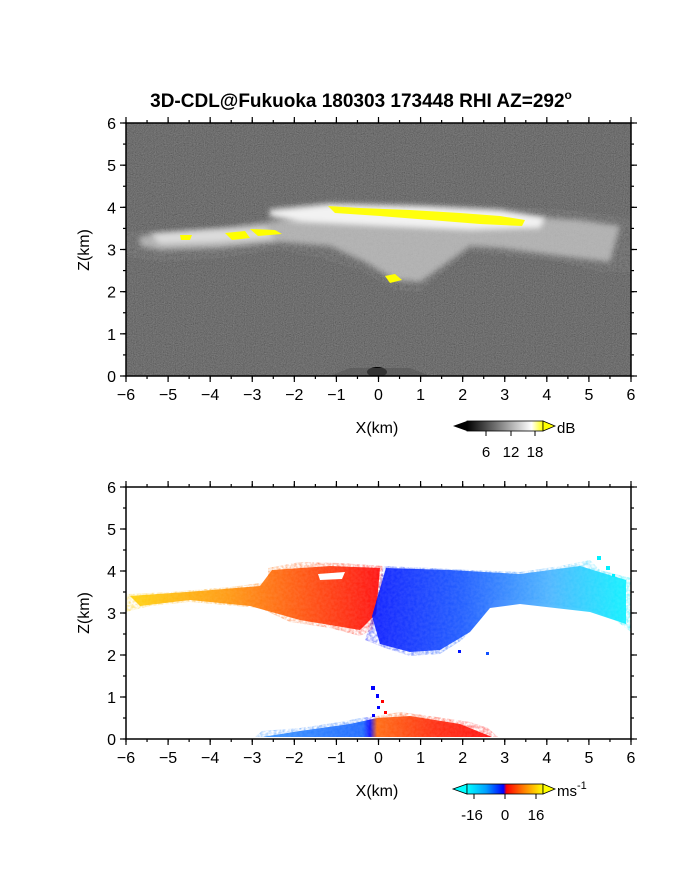 This screenshot has width=680, height=880. I want to click on top-x-axis-label: X(km), so click(377, 428).